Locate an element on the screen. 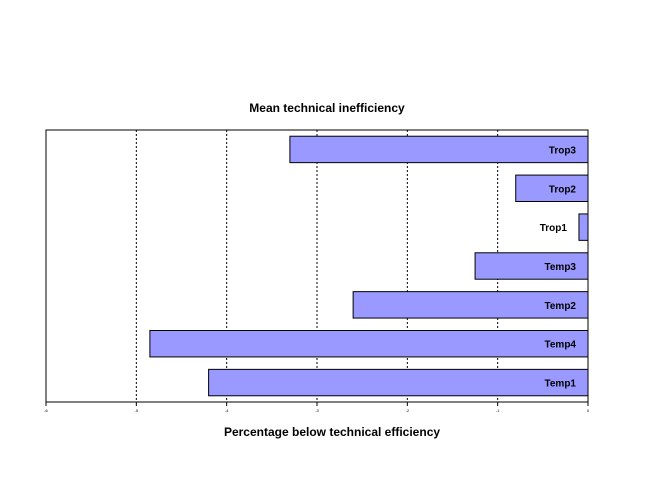 The width and height of the screenshot is (650, 487). x-tick-label: 0 is located at coordinates (588, 410).